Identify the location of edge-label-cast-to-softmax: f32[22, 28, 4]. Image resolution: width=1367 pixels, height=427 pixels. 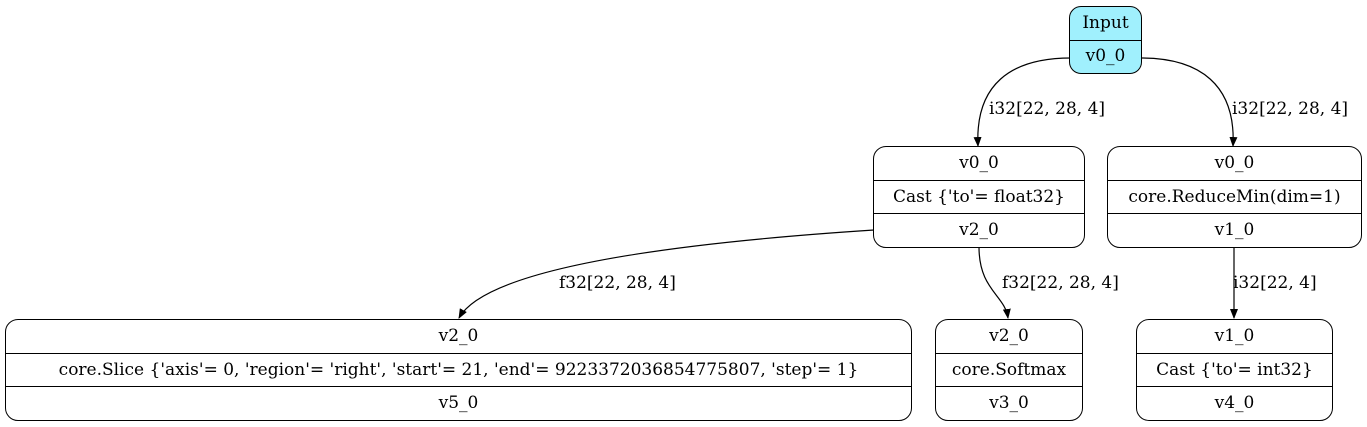
(1060, 283).